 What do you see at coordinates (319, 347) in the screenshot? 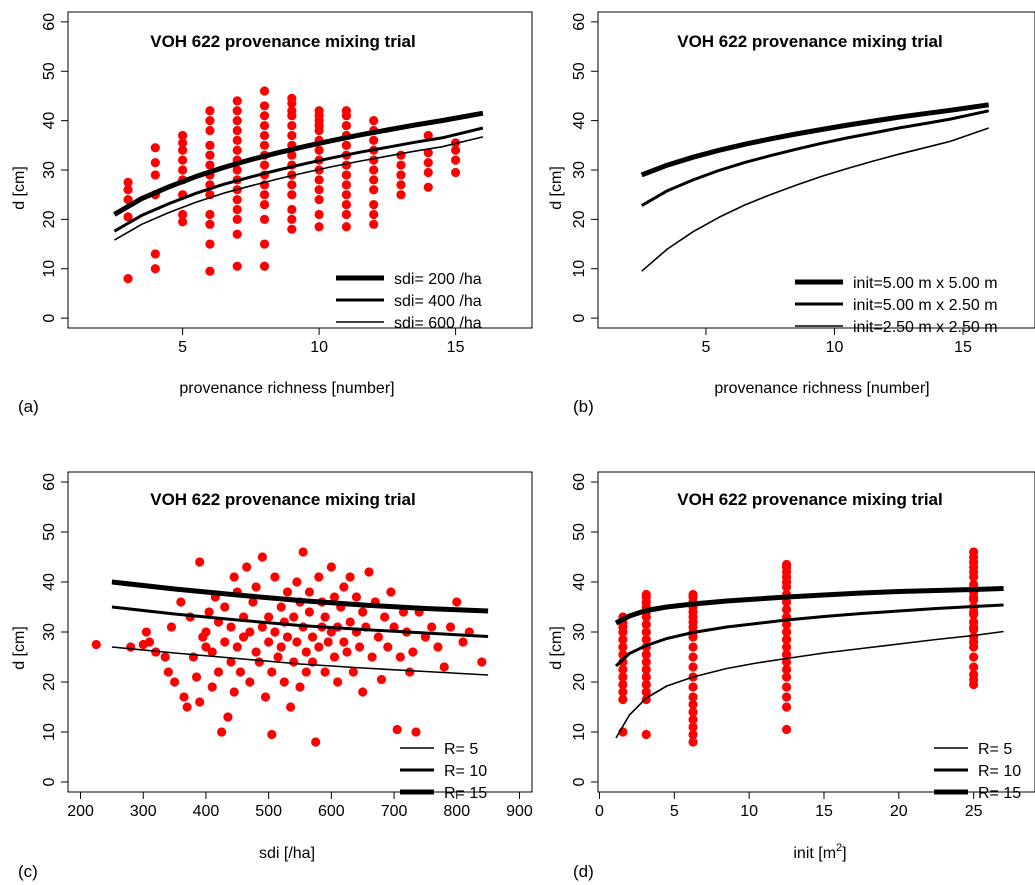
I see `x-tick-label: 10` at bounding box center [319, 347].